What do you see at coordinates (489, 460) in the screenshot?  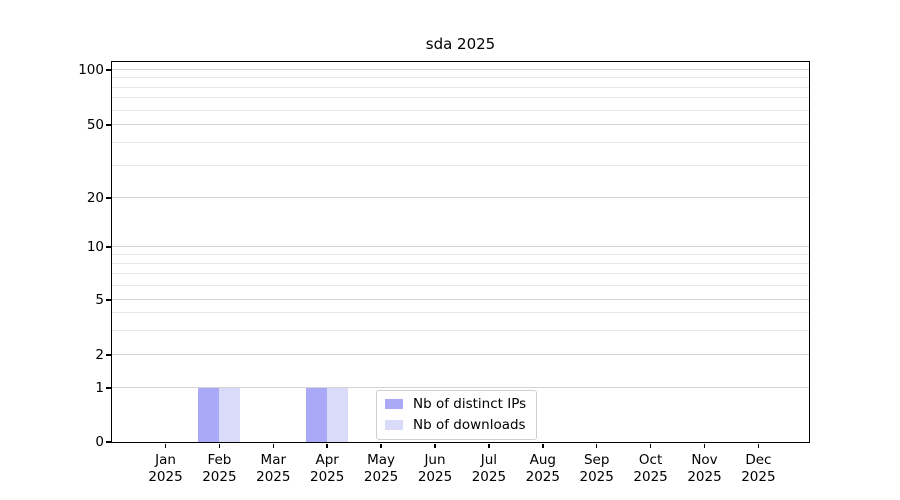 I see `x-tick-month: Jul` at bounding box center [489, 460].